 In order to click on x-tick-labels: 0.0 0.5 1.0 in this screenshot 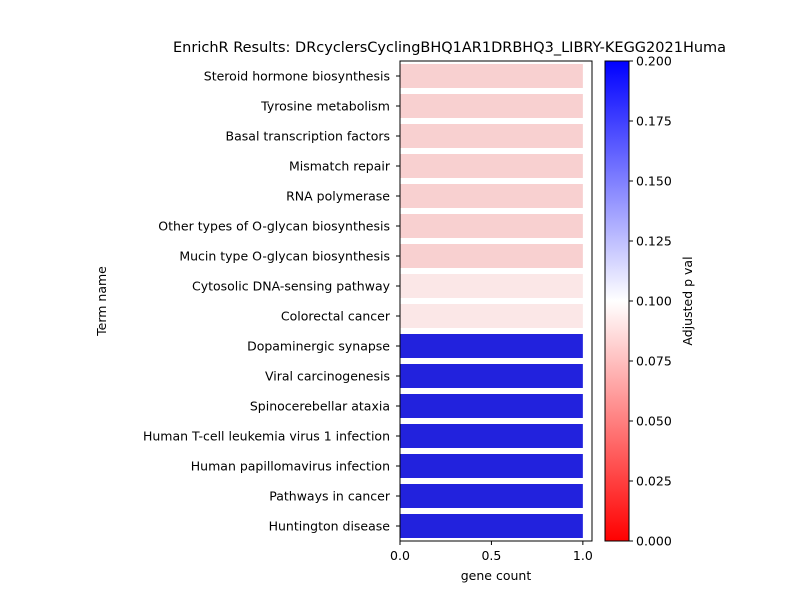, I will do `click(491, 552)`.